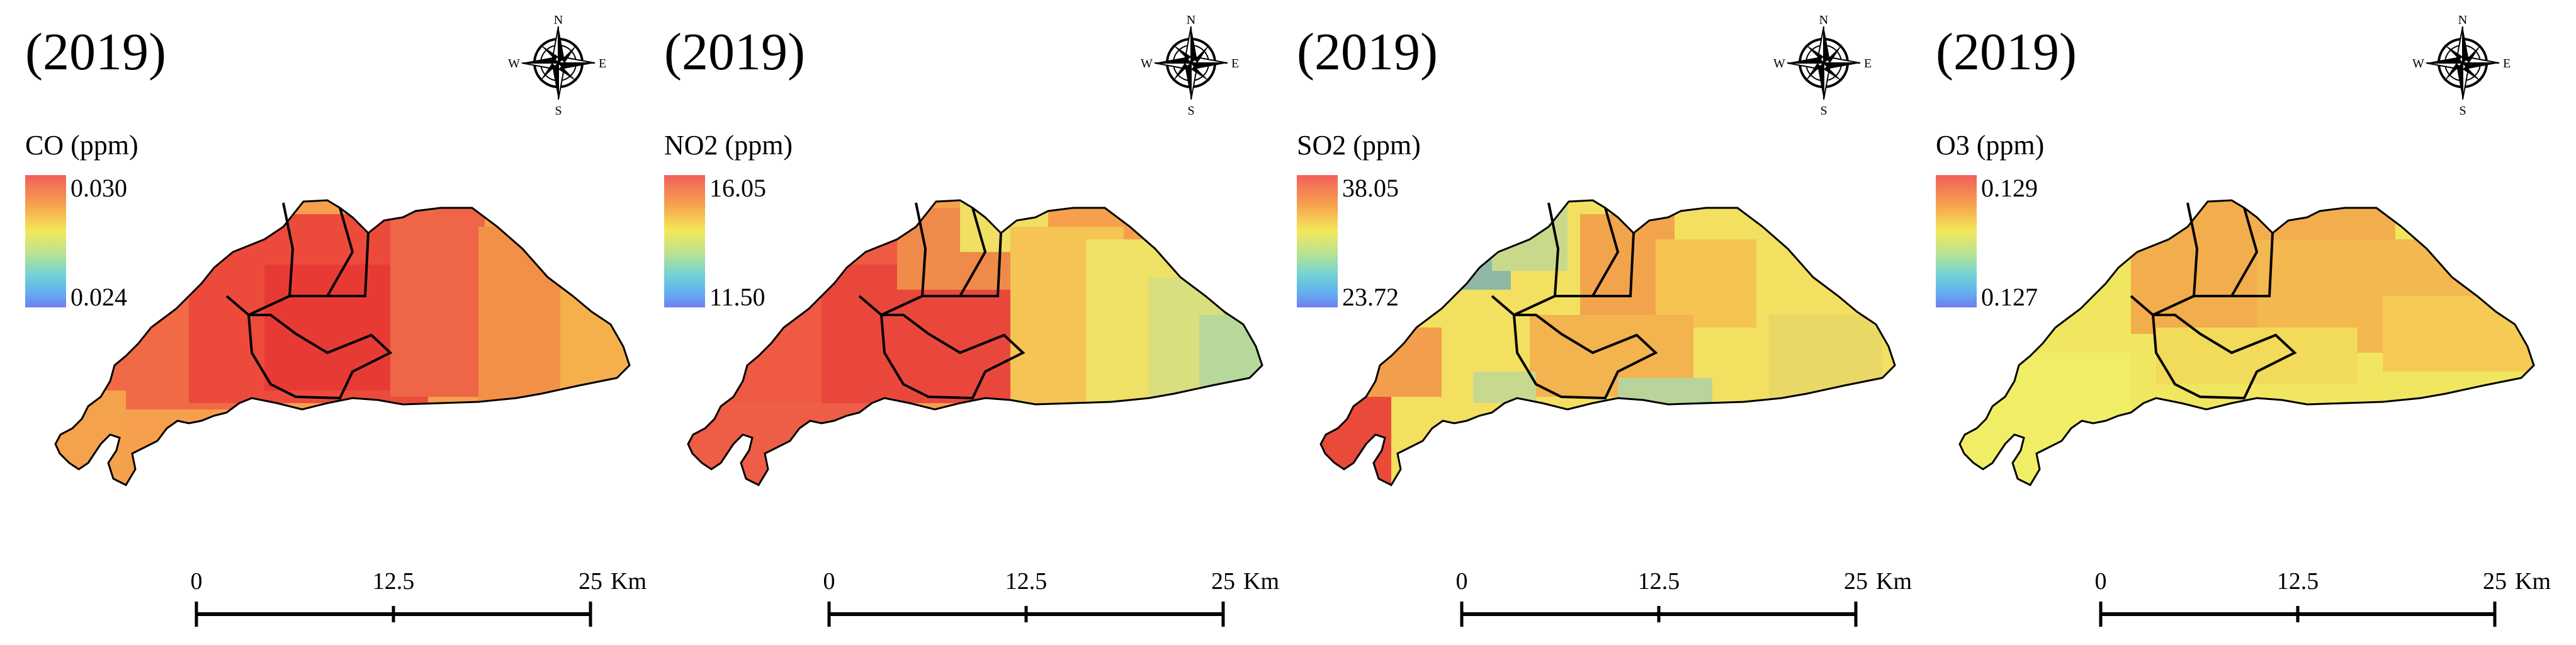  Describe the element at coordinates (81, 145) in the screenshot. I see `legend-title: CO (ppm)` at that location.